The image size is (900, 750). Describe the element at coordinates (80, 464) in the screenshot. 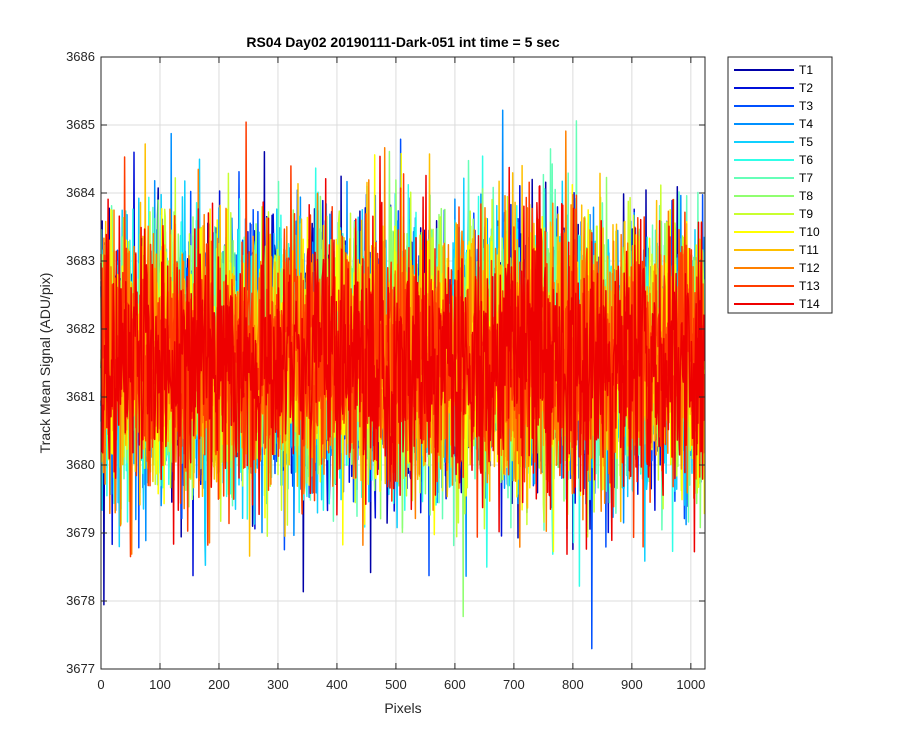

I see `y-tick-label-3: 3680` at that location.